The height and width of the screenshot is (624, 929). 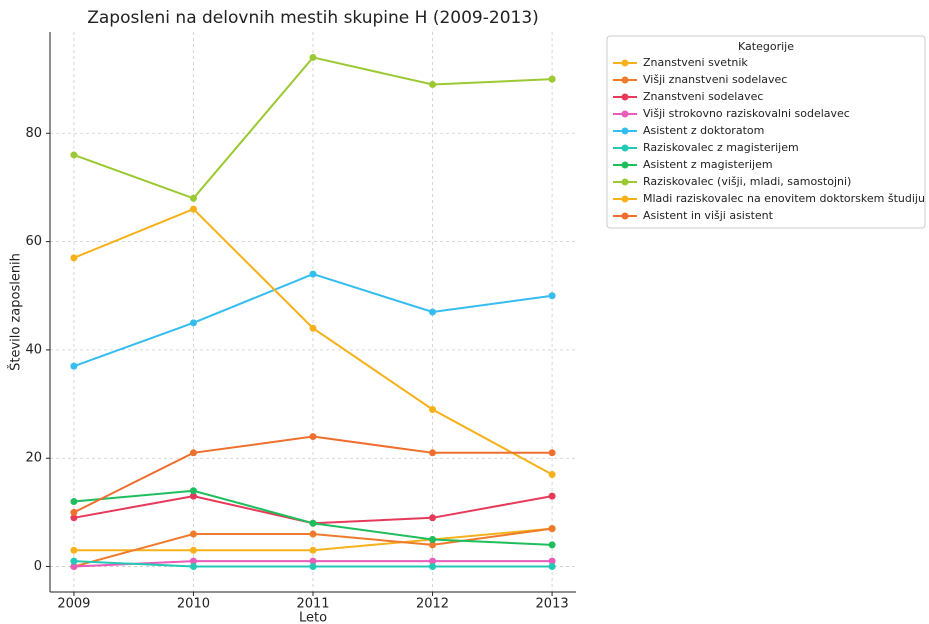 What do you see at coordinates (16, 312) in the screenshot?
I see `y-axis-label: Število zaposlenih` at bounding box center [16, 312].